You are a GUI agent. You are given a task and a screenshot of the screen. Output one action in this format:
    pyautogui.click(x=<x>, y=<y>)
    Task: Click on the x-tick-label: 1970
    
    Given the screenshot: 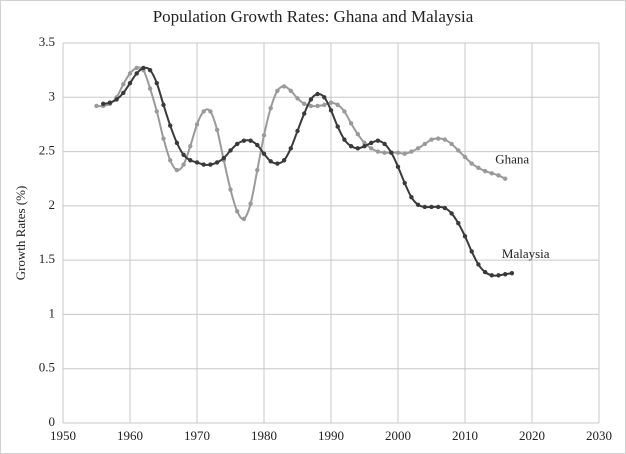 What is the action you would take?
    pyautogui.click(x=197, y=435)
    